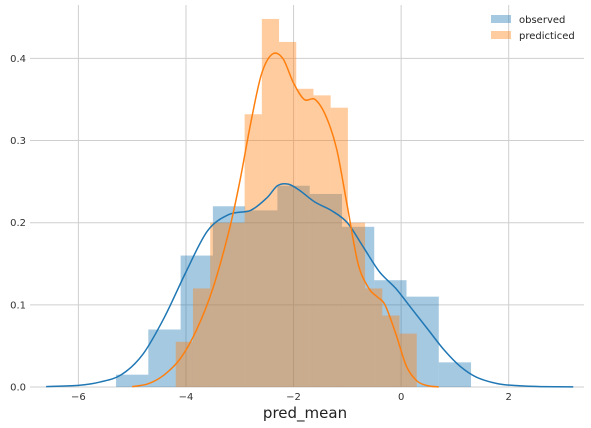  Describe the element at coordinates (501, 19) in the screenshot. I see `legend-swatch-observed` at that location.